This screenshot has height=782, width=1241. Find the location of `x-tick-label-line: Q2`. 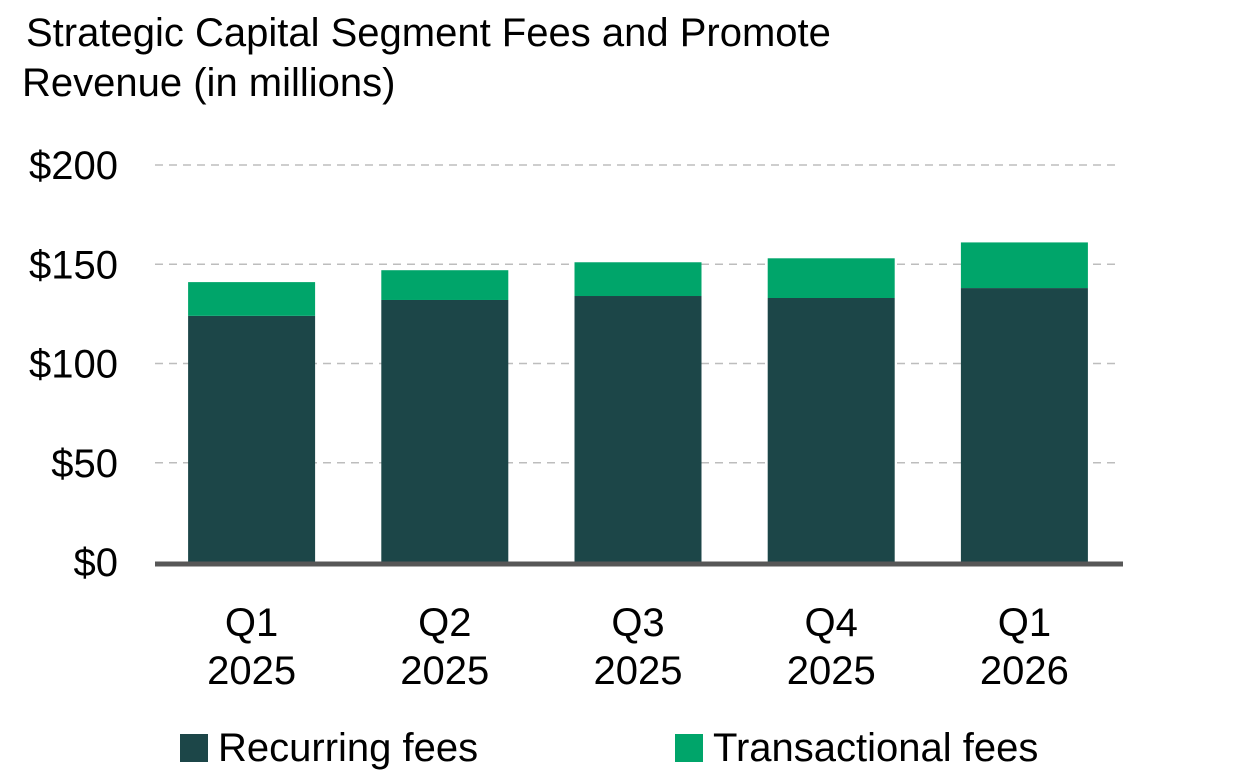

x-tick-label-line: Q2 is located at coordinates (444, 623).